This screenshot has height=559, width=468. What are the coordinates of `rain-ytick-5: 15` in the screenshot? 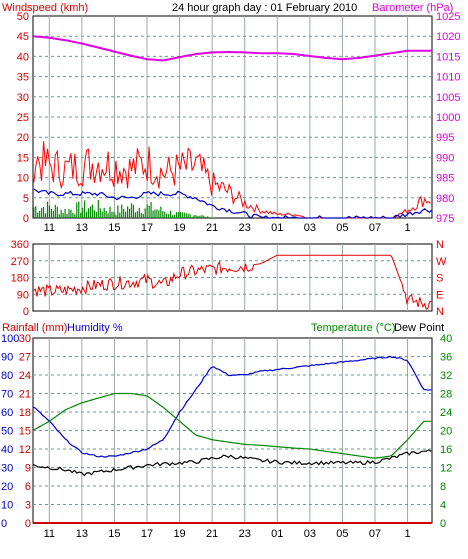 It's located at (25, 432).